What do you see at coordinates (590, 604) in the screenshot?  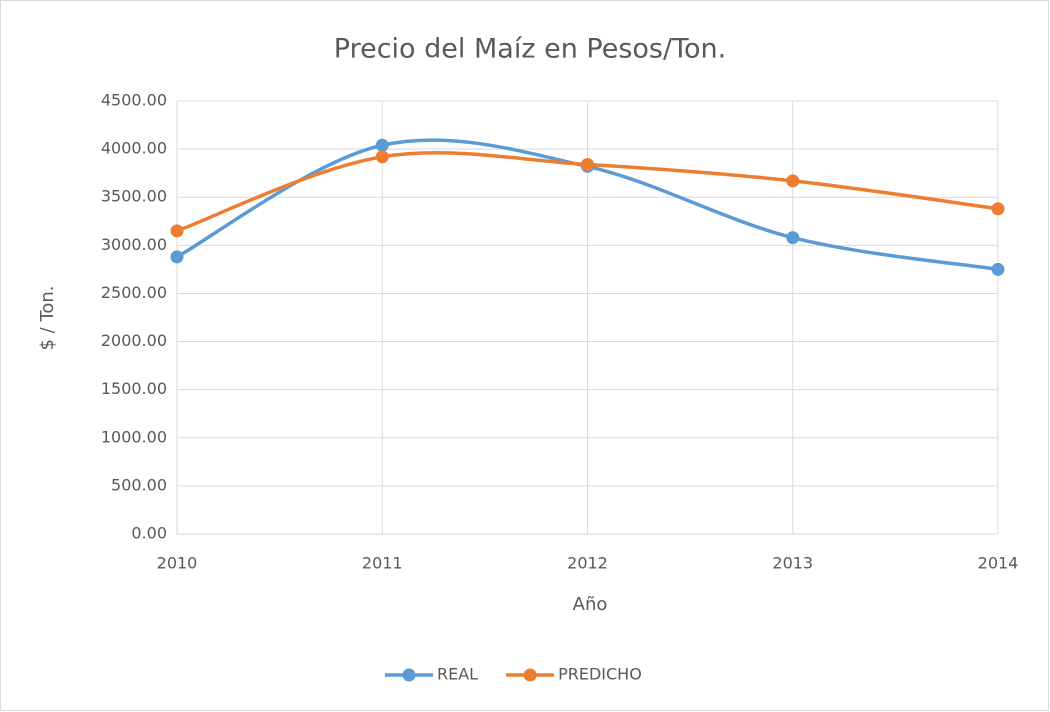 I see `x-axis-label: Año` at bounding box center [590, 604].